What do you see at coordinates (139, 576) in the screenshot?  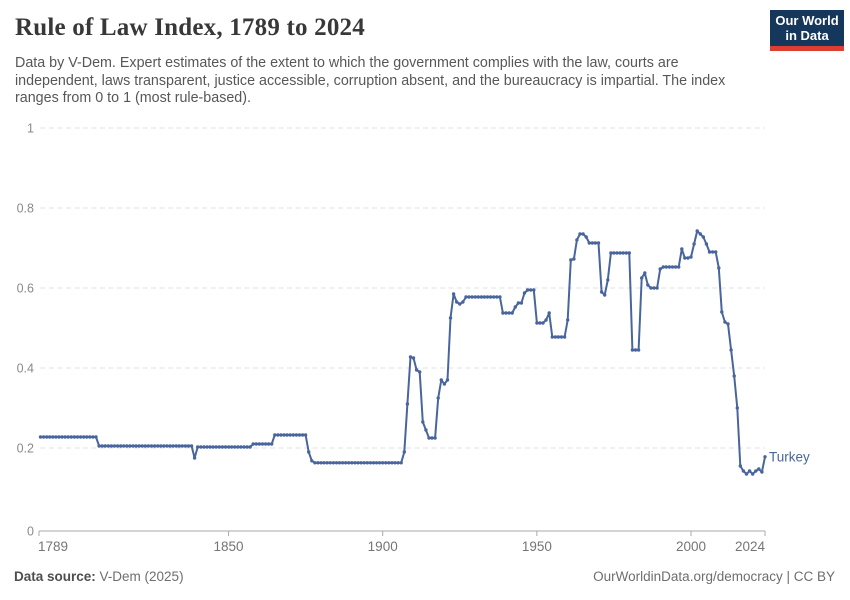 I see `data-source-value: V-Dem (2025)` at bounding box center [139, 576].